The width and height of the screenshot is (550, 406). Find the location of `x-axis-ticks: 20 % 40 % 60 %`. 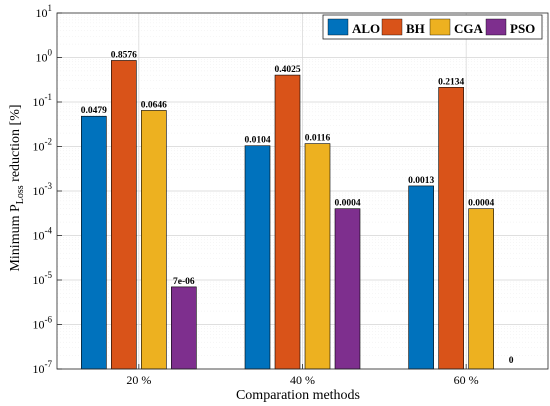

x-axis-ticks: 20 % 40 % 60 % is located at coordinates (302, 375).